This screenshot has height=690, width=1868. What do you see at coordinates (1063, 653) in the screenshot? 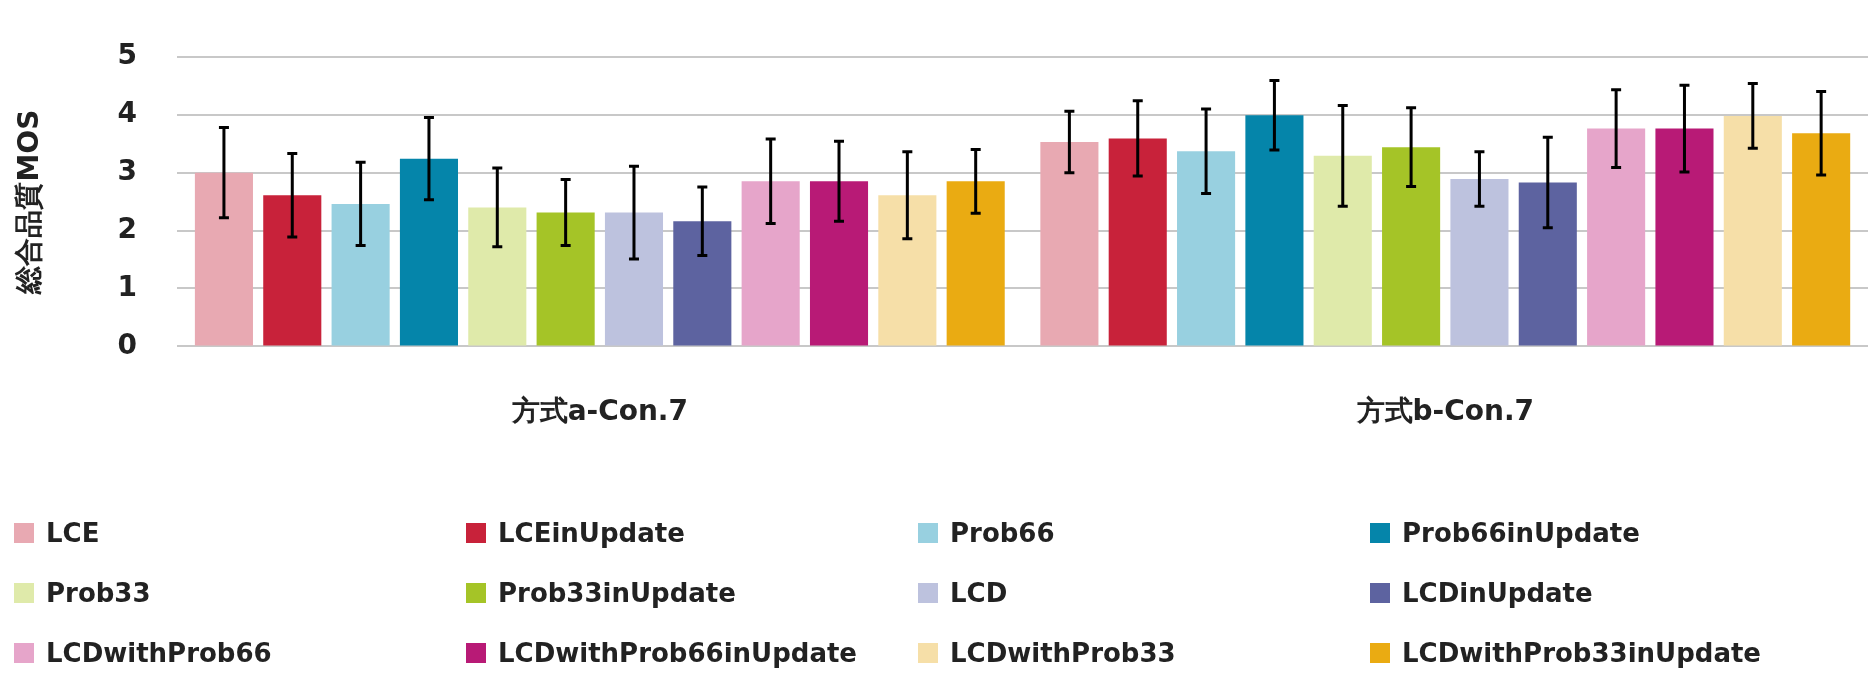
I see `legend-label: LCDwithProb33` at bounding box center [1063, 653].